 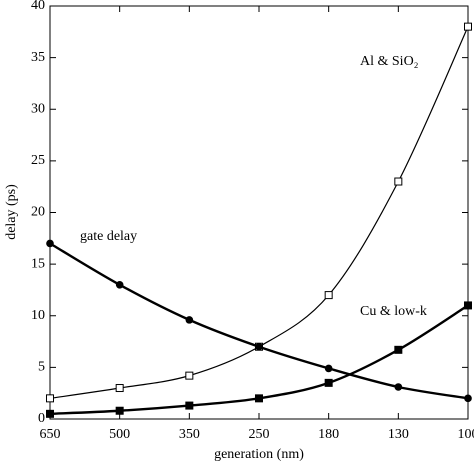 What do you see at coordinates (38, 160) in the screenshot?
I see `y-tick-label: 25` at bounding box center [38, 160].